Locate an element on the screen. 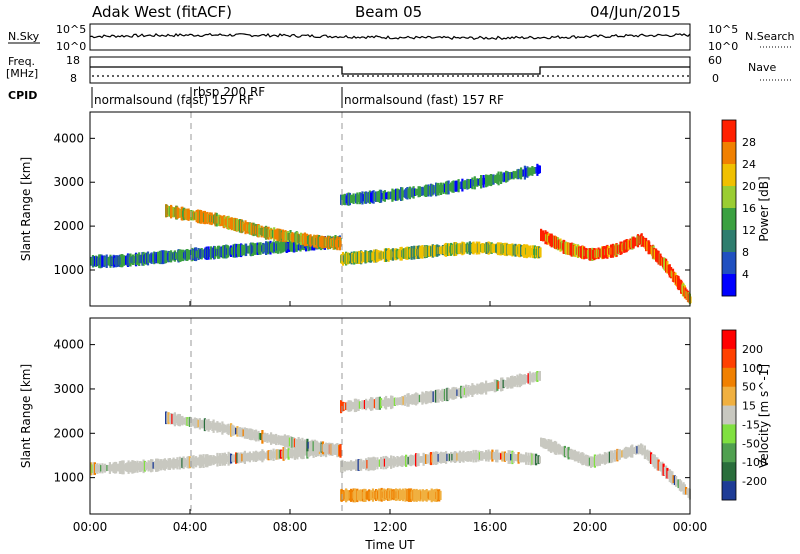 The image size is (800, 554). colorbar-tick-7: -200 is located at coordinates (754, 481).